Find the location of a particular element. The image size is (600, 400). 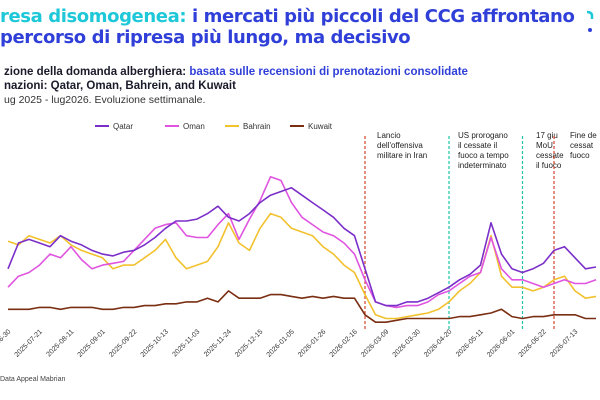

event-label-2: US prorogano is located at coordinates (483, 135).